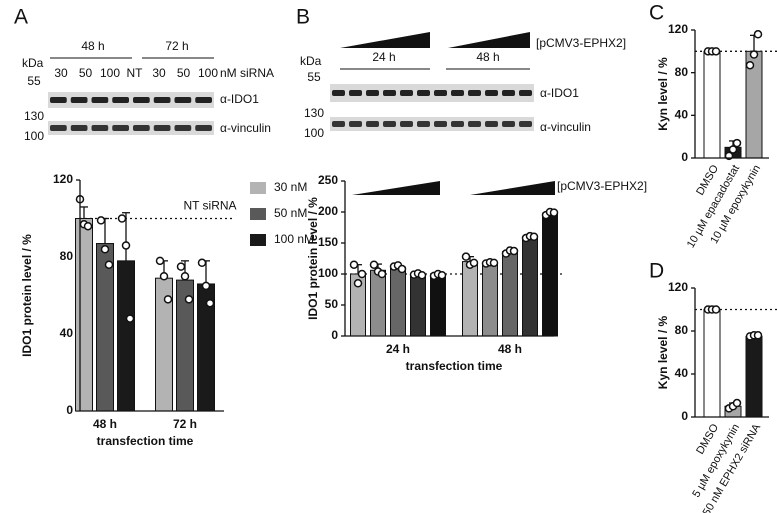  Describe the element at coordinates (34, 116) in the screenshot. I see `blot-marker: 130` at that location.